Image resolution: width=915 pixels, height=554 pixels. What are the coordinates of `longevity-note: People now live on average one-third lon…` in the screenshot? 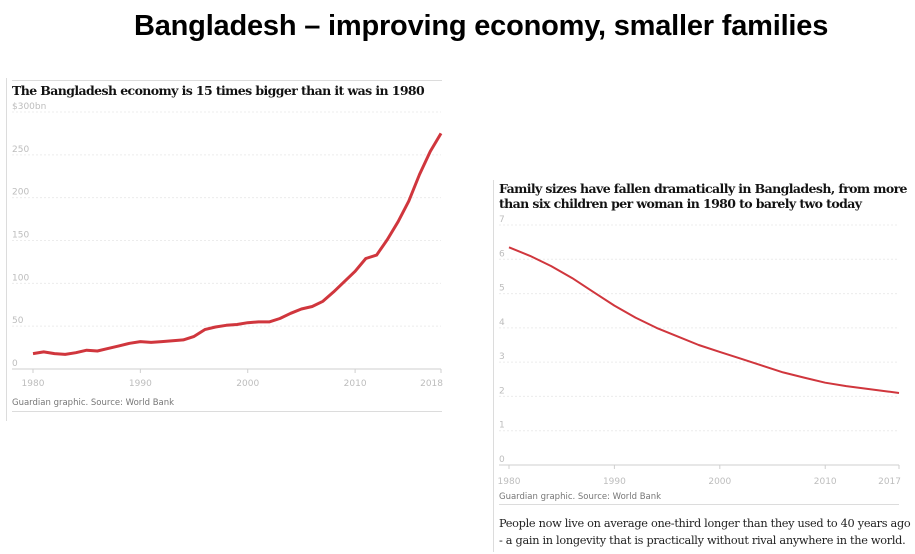 It's located at (705, 532).